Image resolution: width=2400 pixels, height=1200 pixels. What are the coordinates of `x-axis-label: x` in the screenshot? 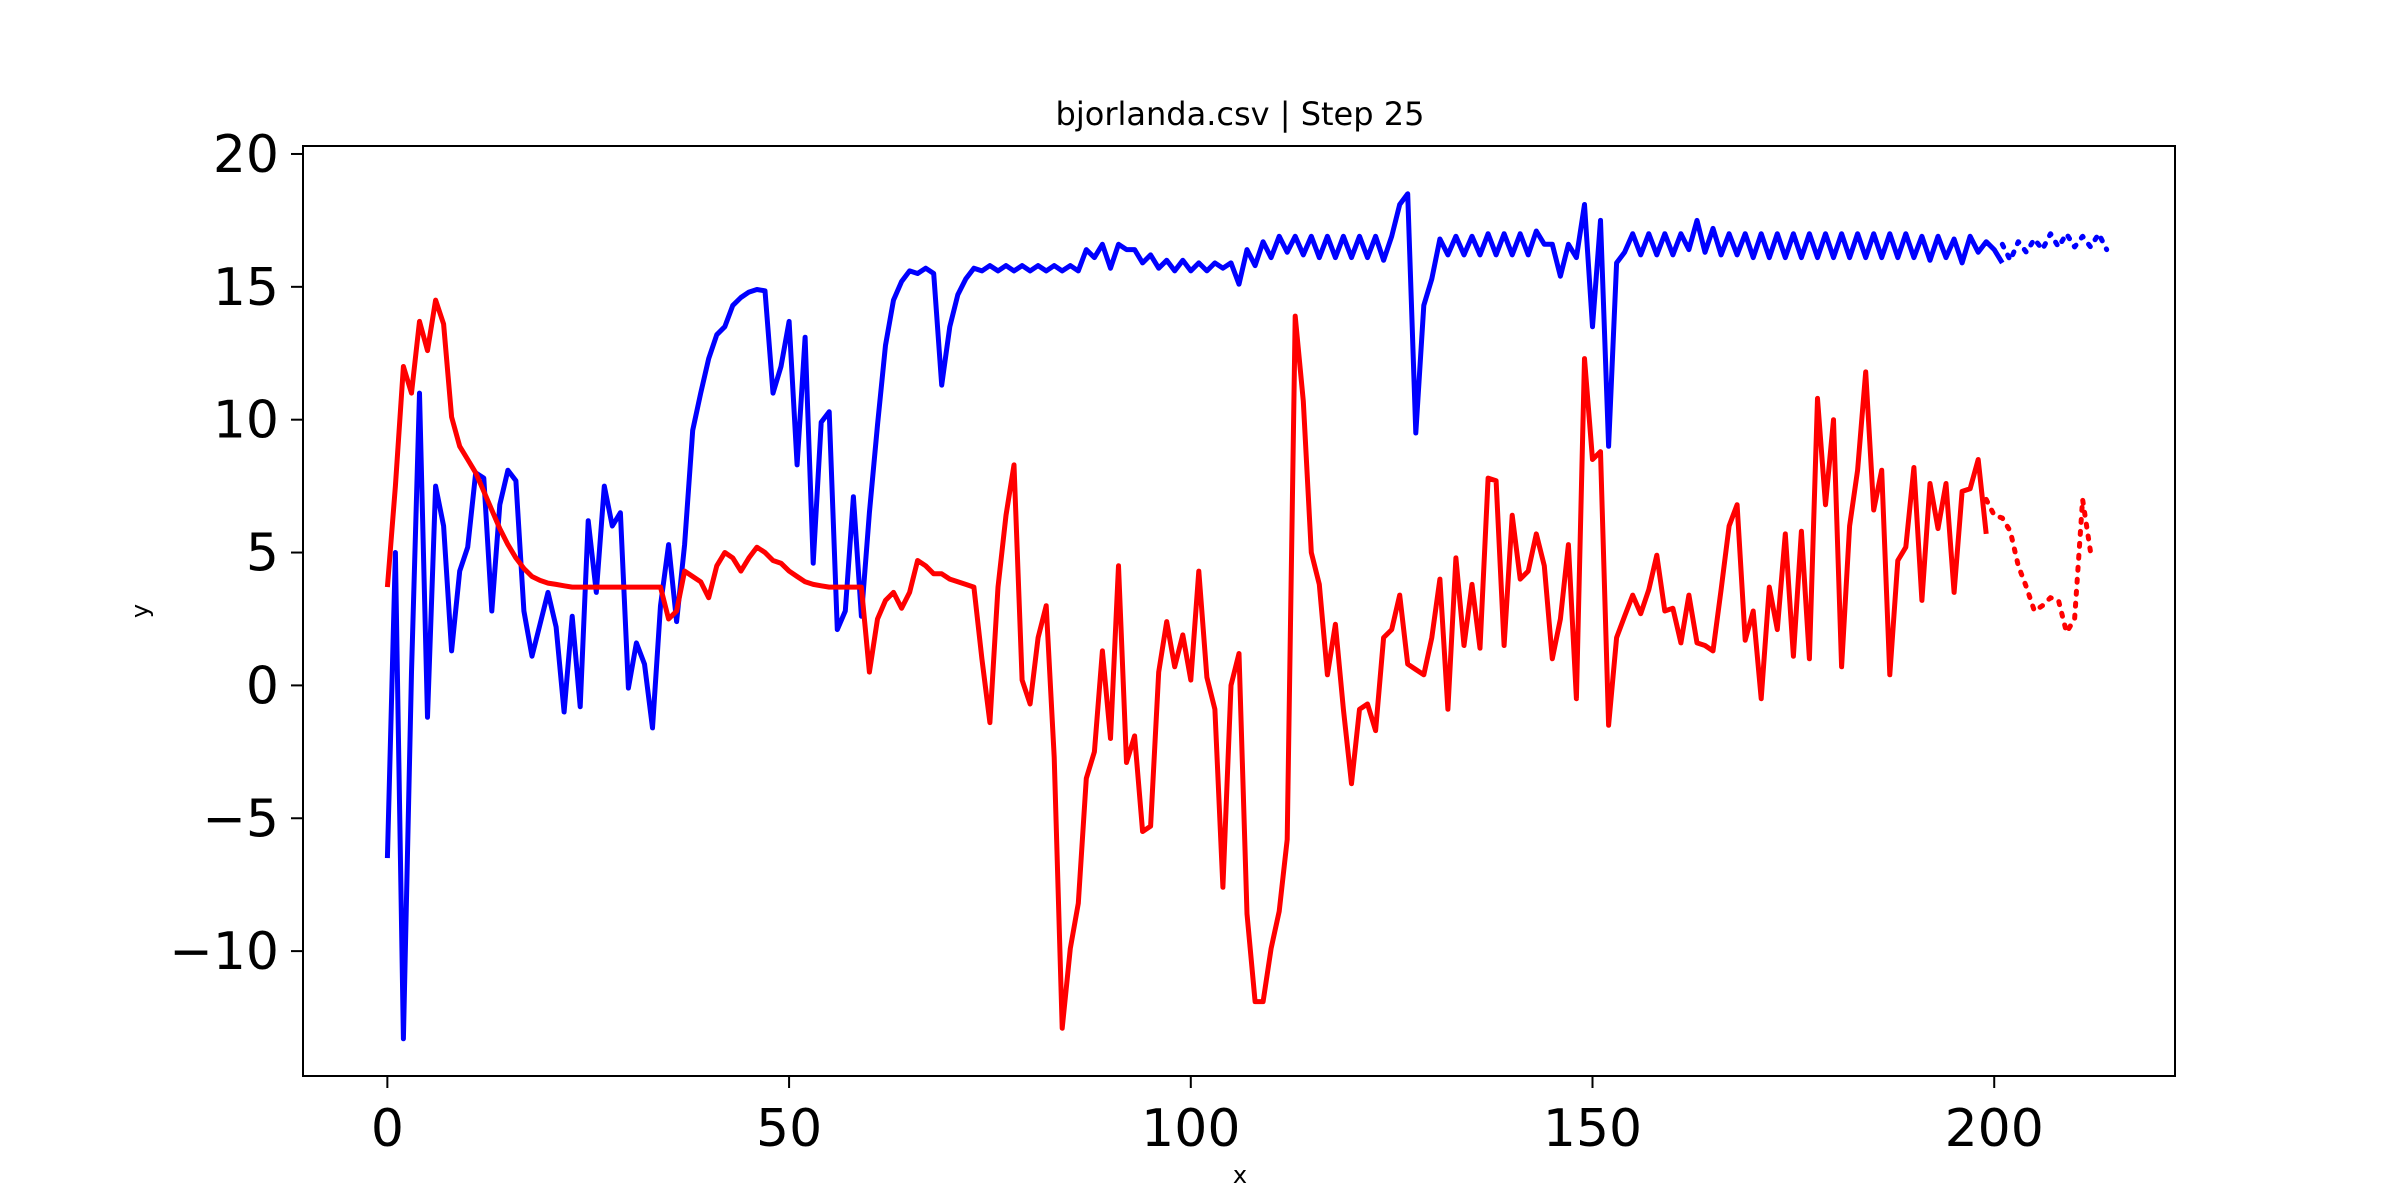 It's located at (1240, 1175).